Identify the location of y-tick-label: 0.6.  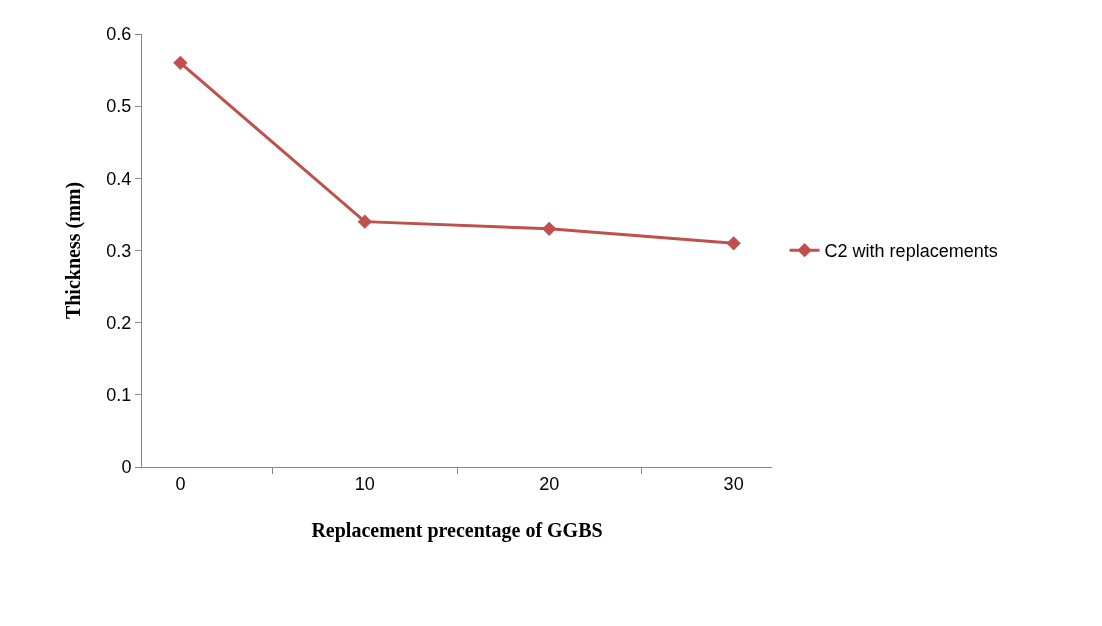
(119, 34).